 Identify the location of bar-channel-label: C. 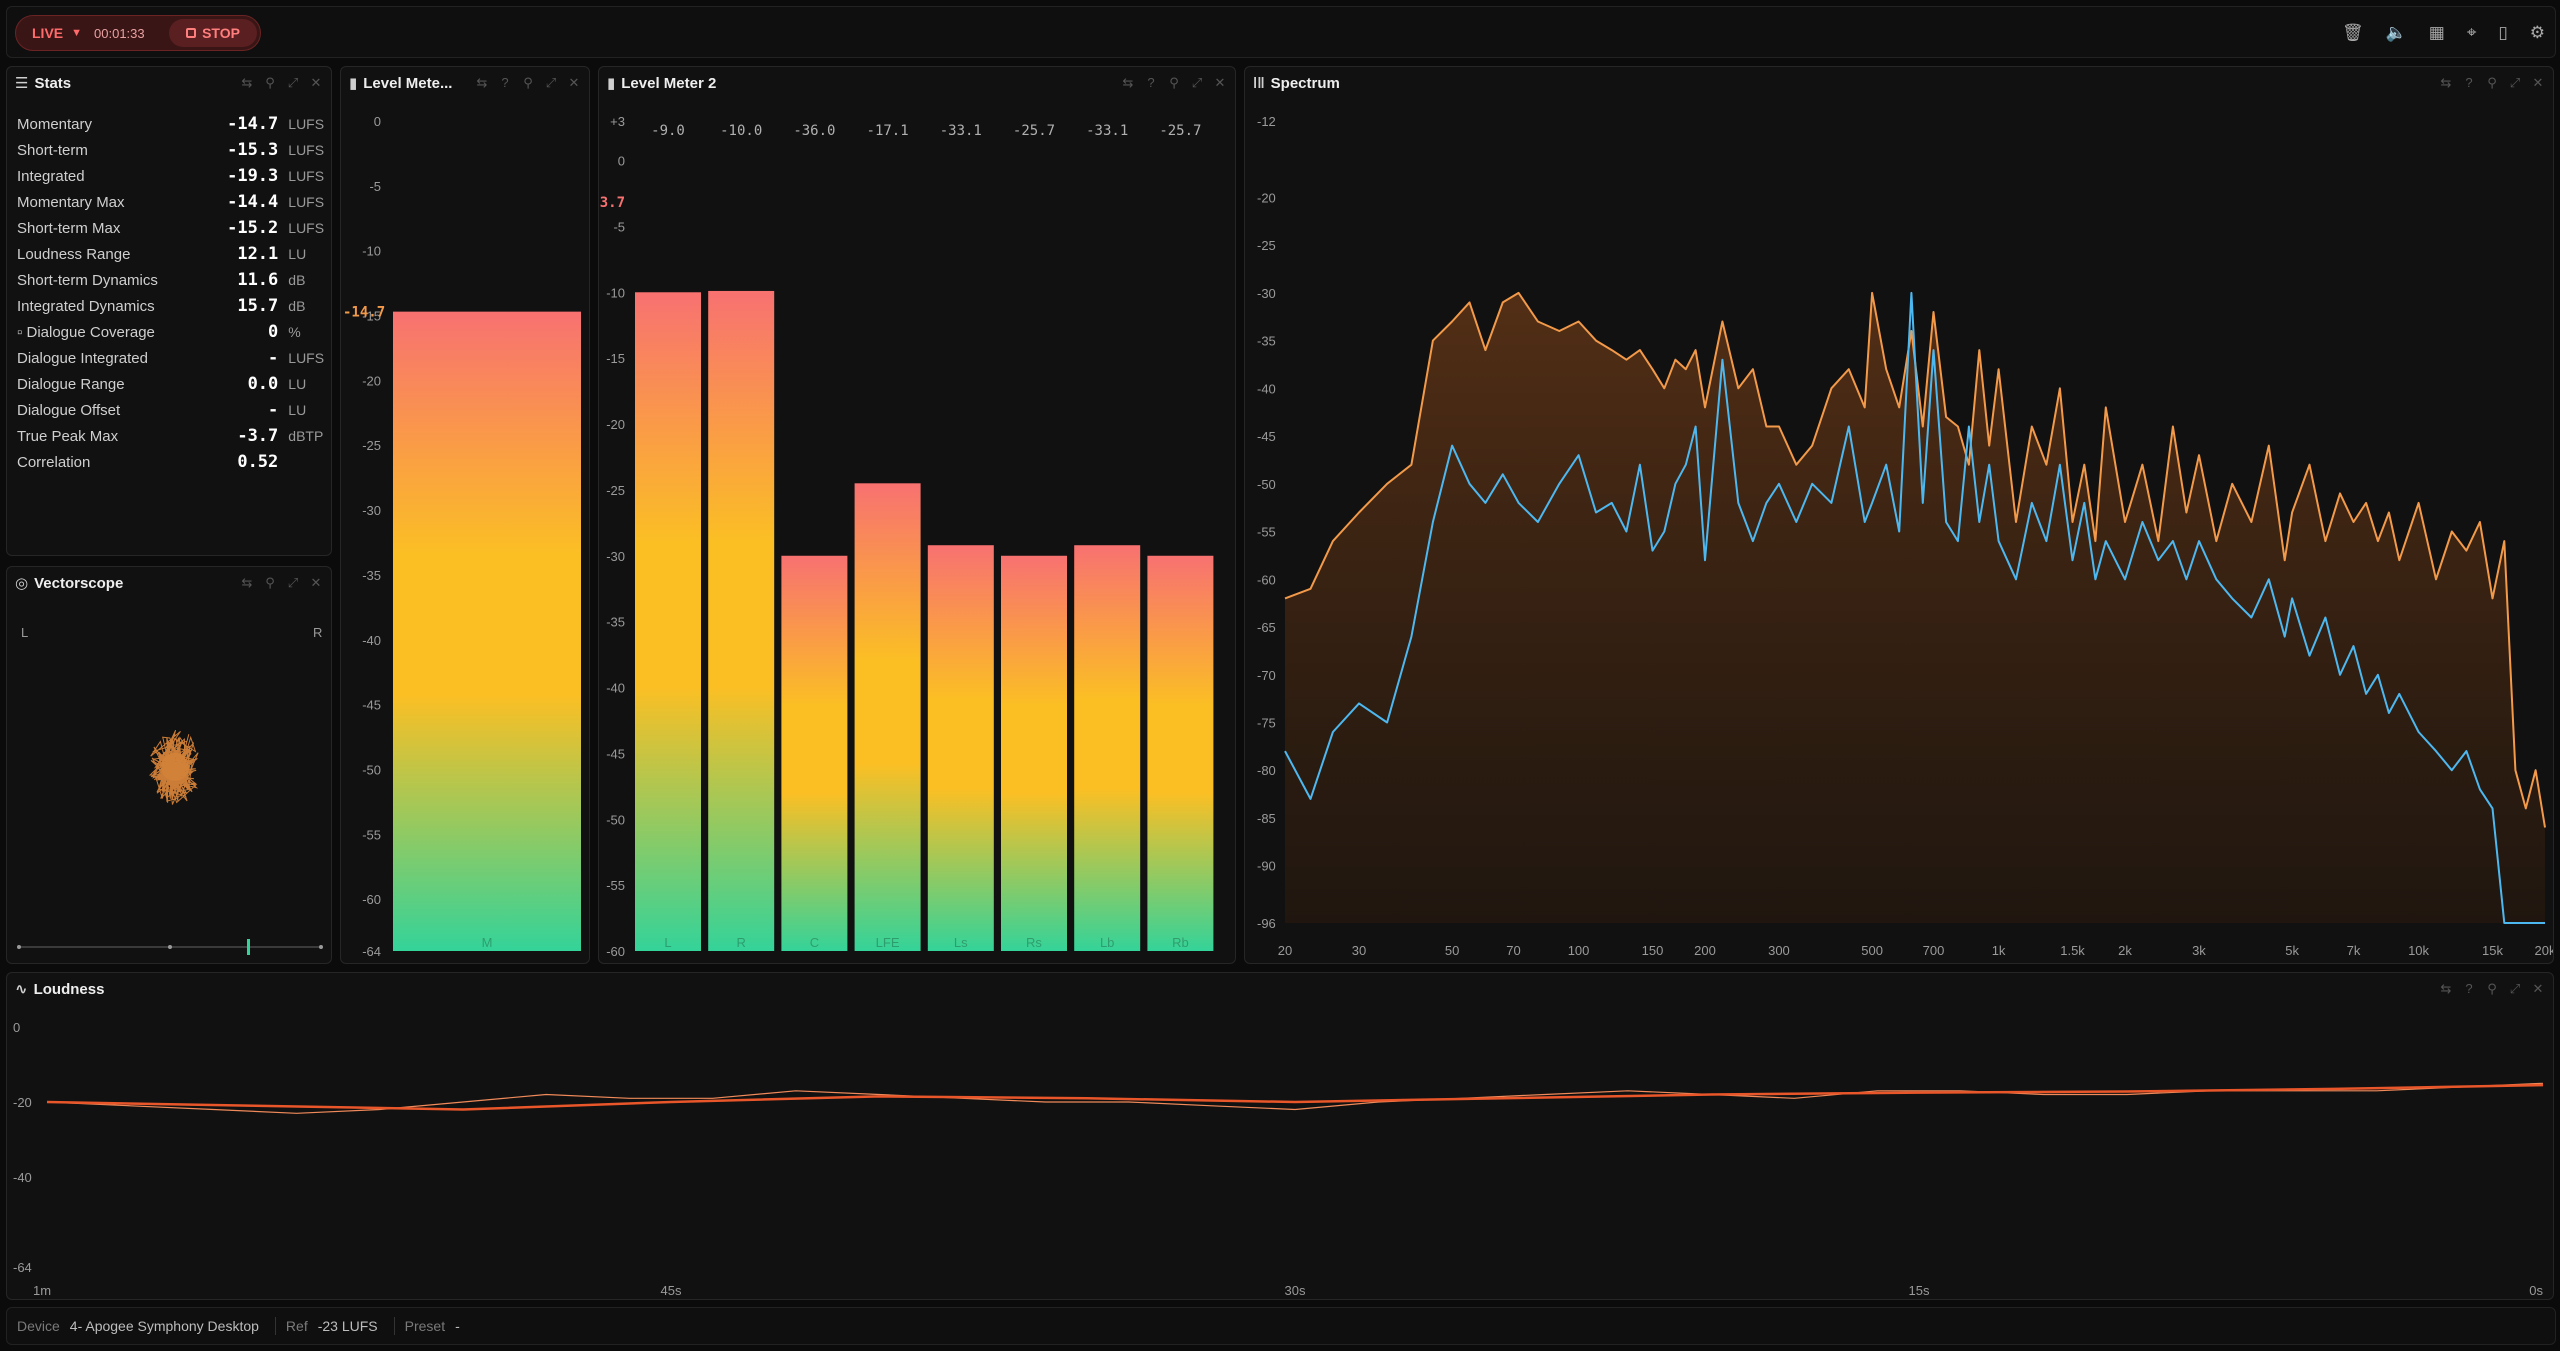
(814, 942).